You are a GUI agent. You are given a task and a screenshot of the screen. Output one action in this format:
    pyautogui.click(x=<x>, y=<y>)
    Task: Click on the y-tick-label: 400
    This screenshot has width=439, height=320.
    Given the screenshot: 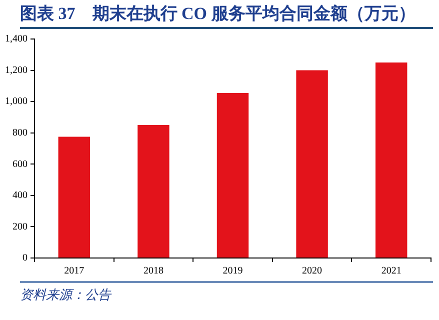 What is the action you would take?
    pyautogui.click(x=20, y=196)
    